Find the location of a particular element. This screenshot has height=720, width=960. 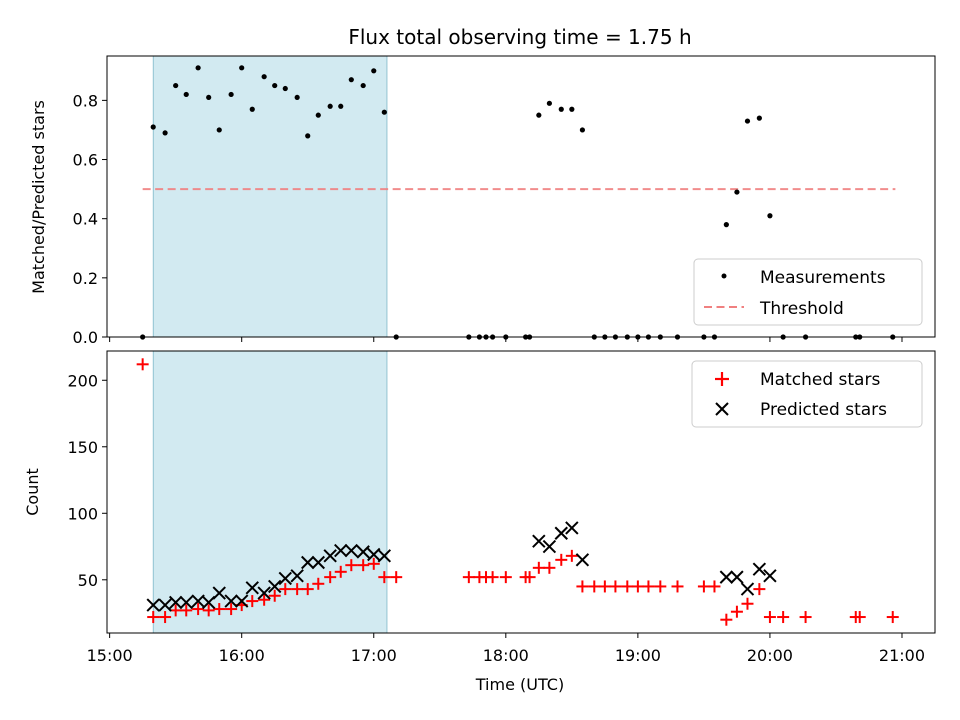

count-y-tick-label: 150 is located at coordinates (82, 447).